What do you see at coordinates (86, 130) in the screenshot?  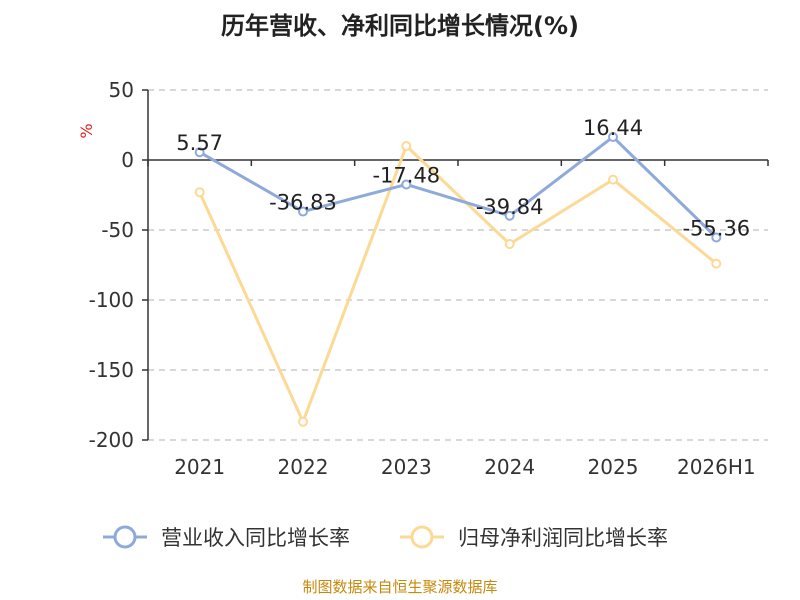 I see `y-axis-unit-label: %` at bounding box center [86, 130].